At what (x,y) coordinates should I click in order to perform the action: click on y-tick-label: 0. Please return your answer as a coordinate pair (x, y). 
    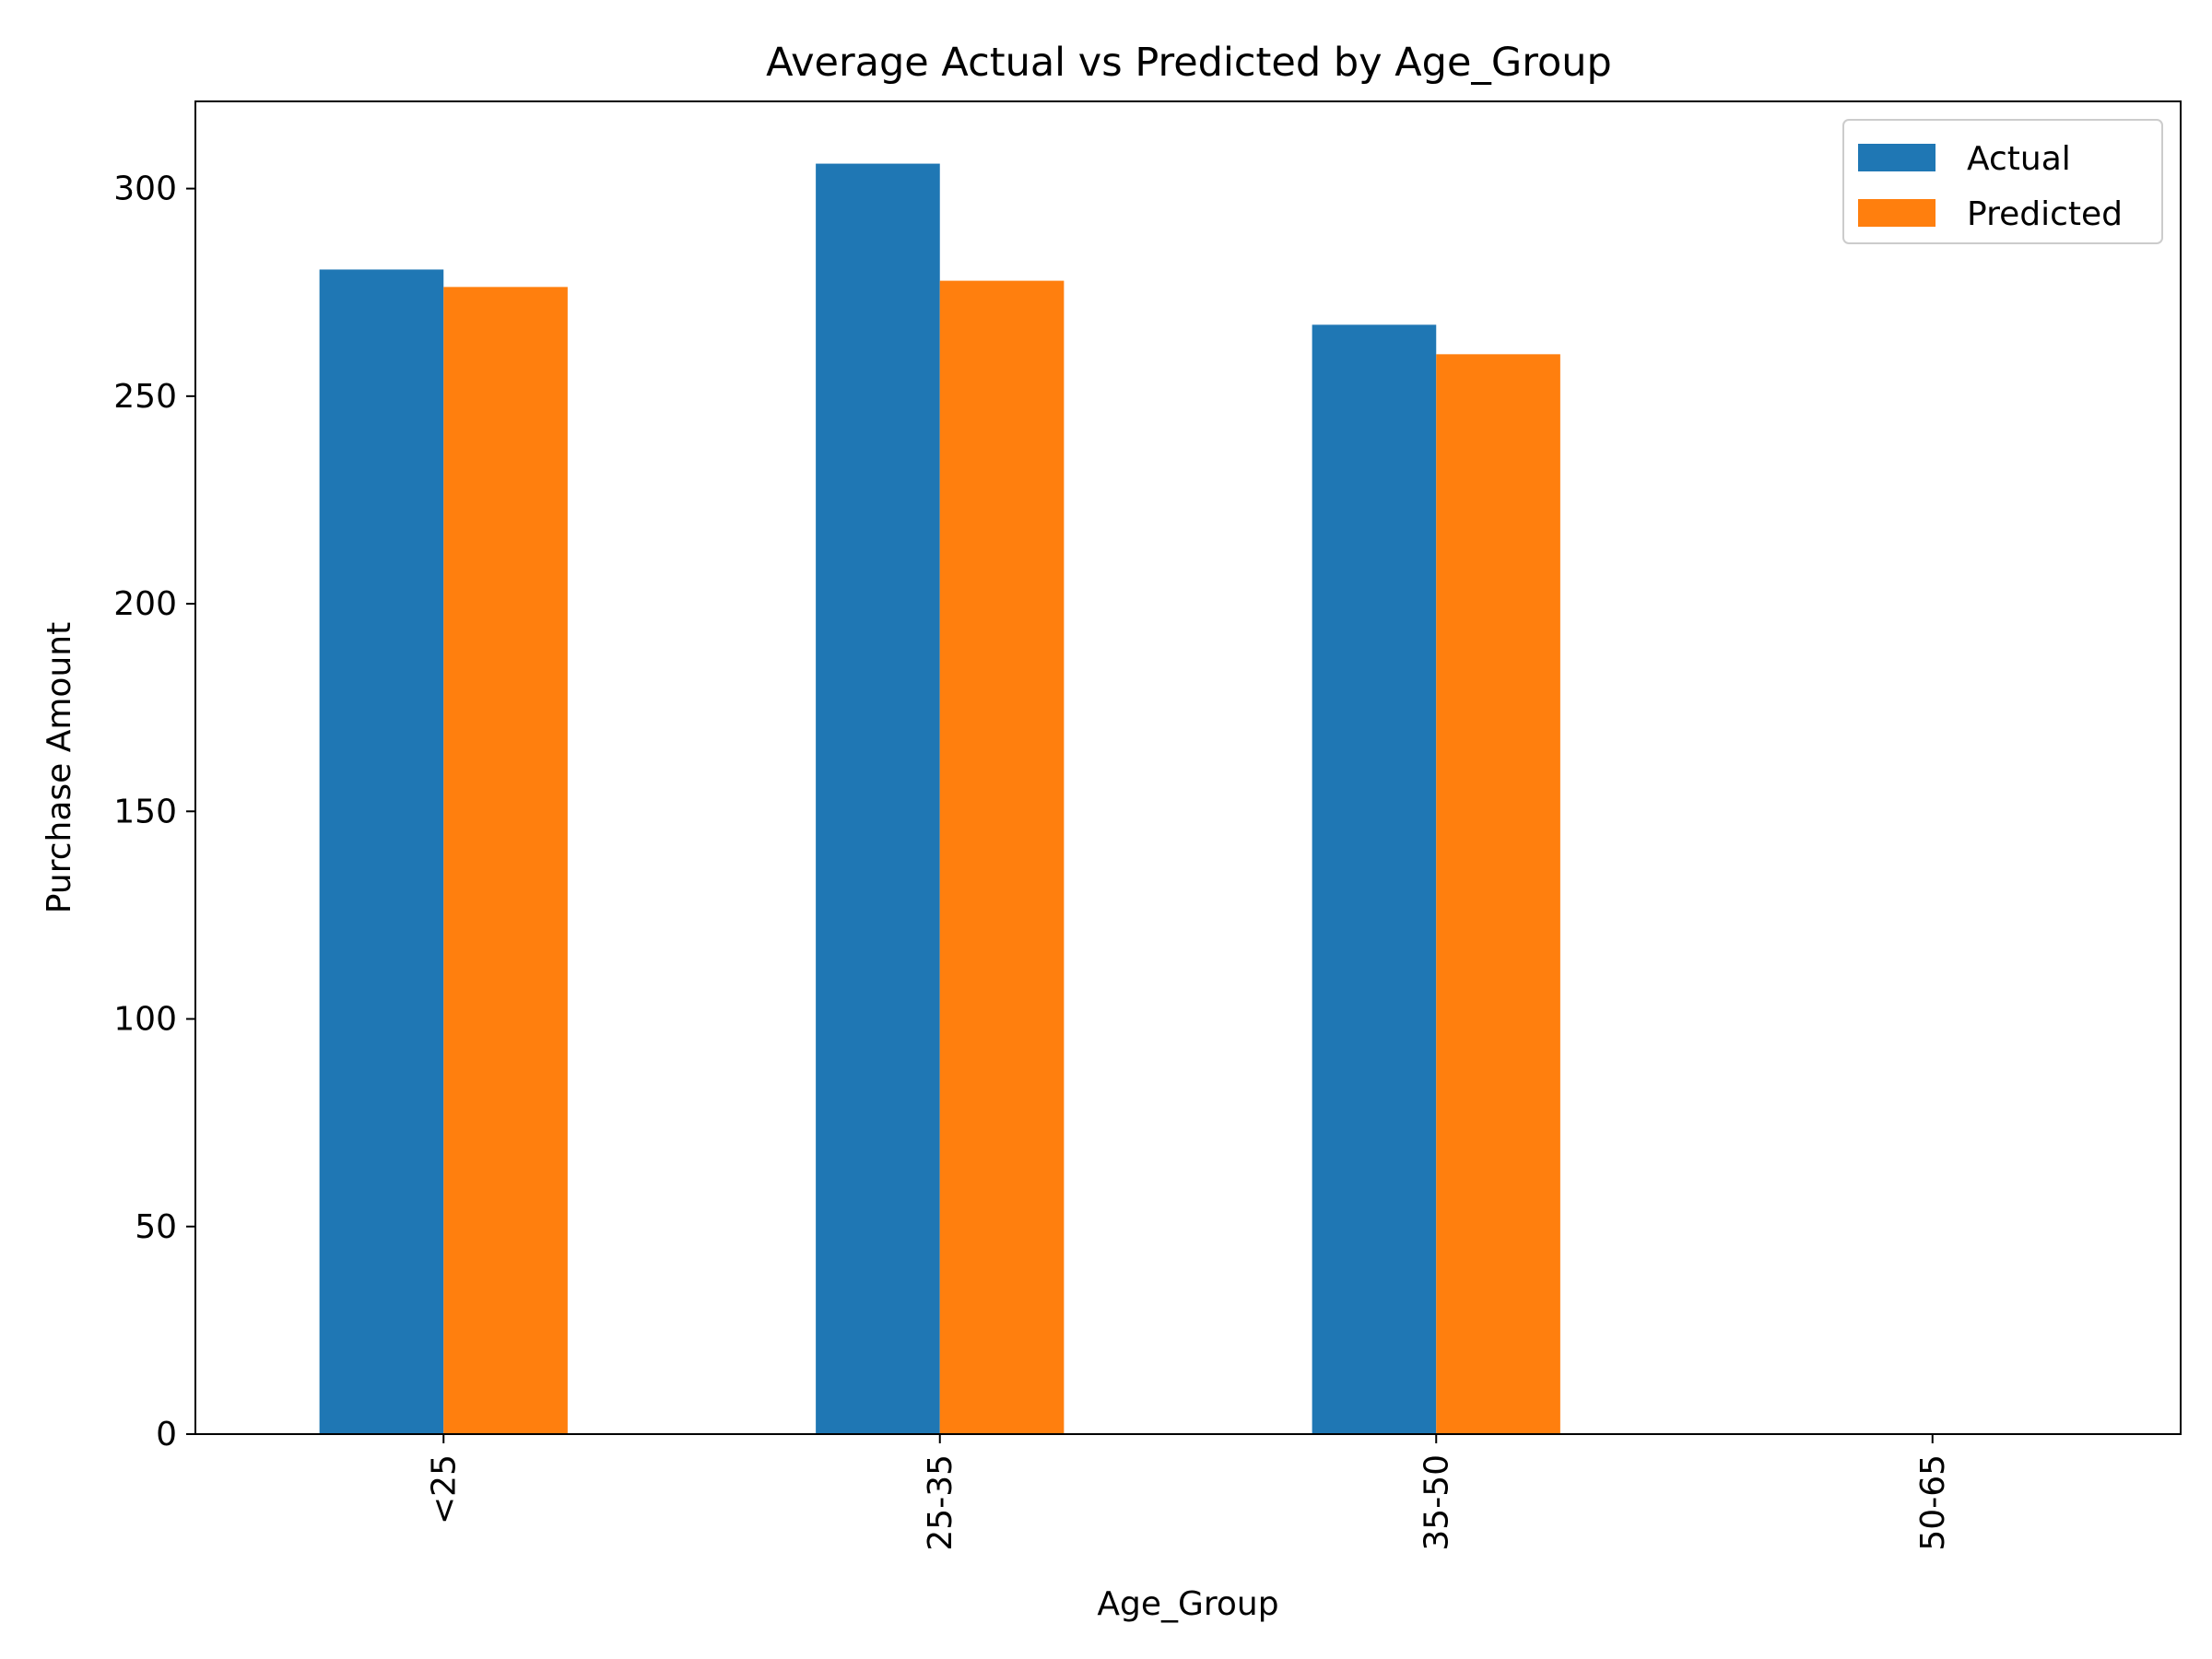
    Looking at the image, I should click on (166, 1434).